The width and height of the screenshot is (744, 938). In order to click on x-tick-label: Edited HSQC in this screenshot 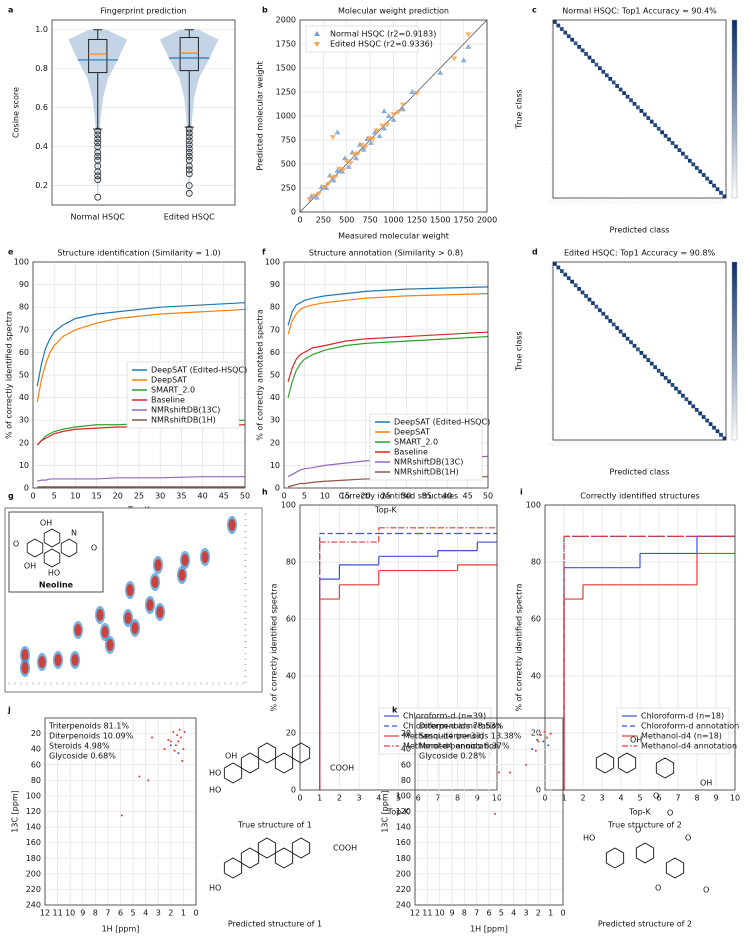, I will do `click(189, 217)`.